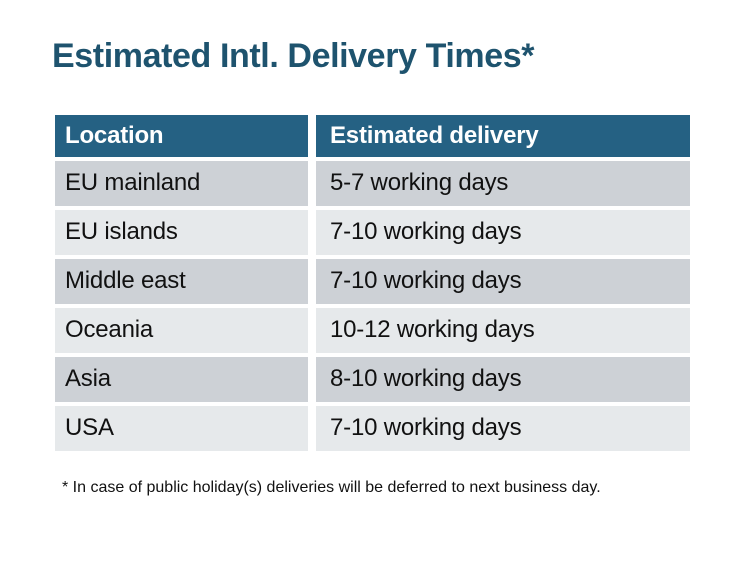 The image size is (745, 571). Describe the element at coordinates (181, 281) in the screenshot. I see `location-cell: Middle east` at that location.